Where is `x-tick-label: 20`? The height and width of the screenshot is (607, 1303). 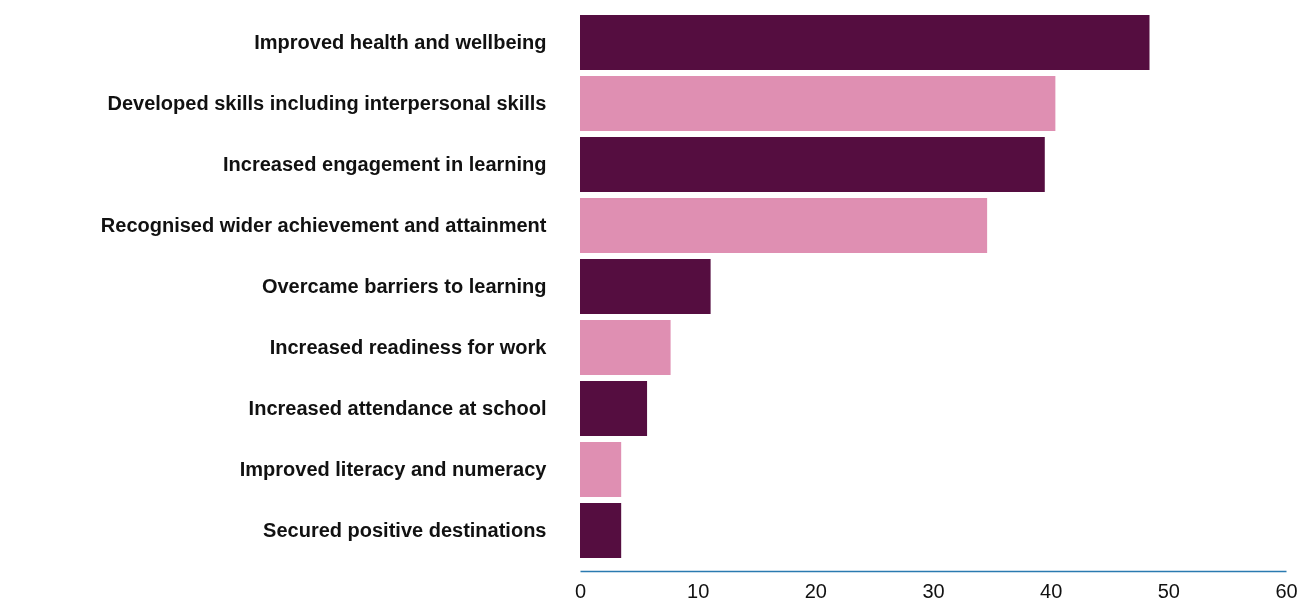
x-tick-label: 20 is located at coordinates (815, 590).